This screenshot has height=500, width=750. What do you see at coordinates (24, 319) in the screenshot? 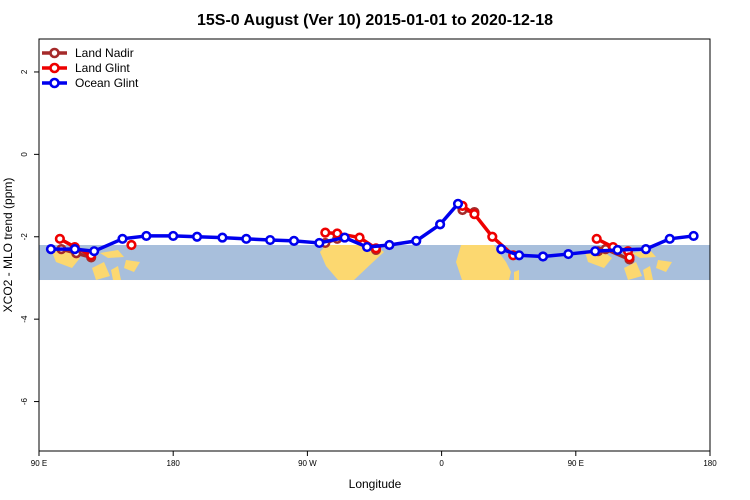
I see `y-tick-label: -4` at bounding box center [24, 319].